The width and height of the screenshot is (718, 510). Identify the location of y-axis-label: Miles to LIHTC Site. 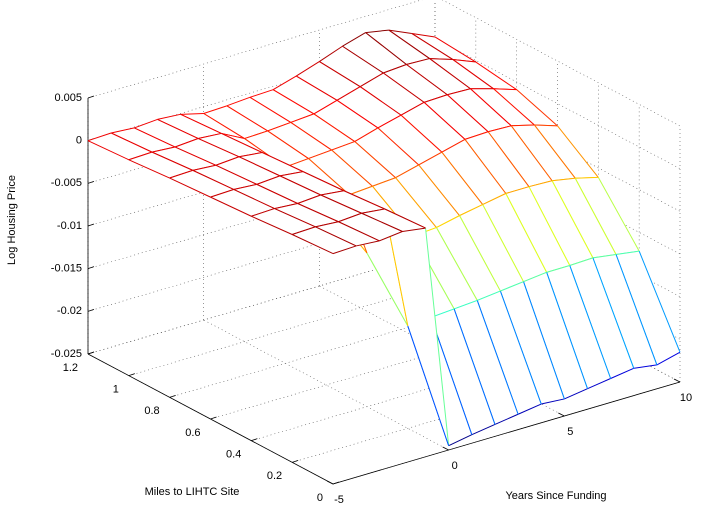
(192, 492).